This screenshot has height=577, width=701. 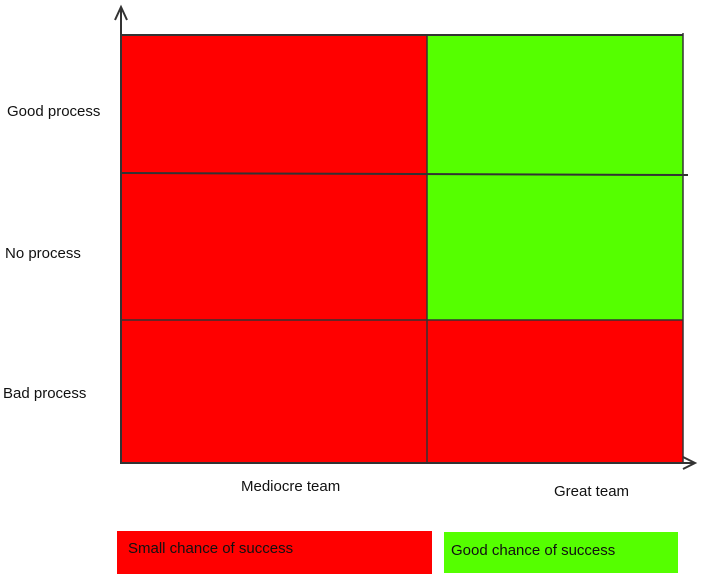 I want to click on row-label-good-process: Good process, so click(x=54, y=111).